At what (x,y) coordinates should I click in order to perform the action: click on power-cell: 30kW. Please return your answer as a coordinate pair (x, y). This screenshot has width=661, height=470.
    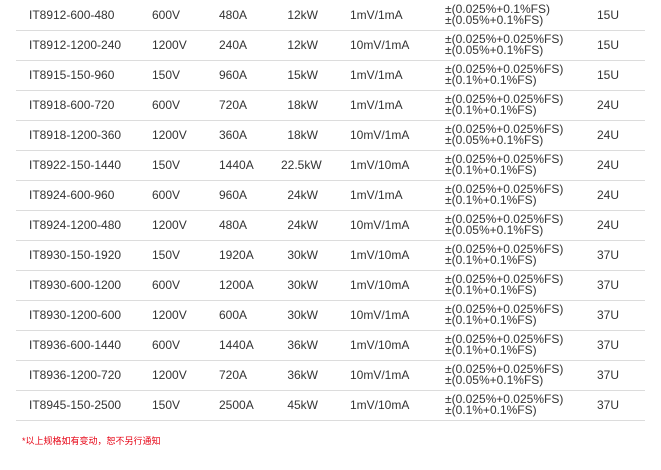
    Looking at the image, I should click on (302, 255).